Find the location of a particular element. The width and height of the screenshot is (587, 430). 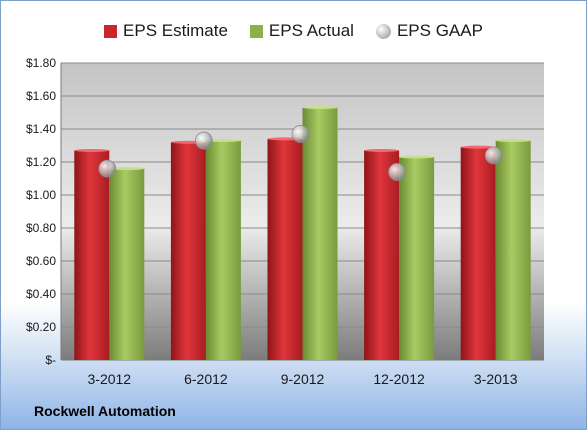

legend-label-estimate: EPS Estimate is located at coordinates (175, 30).